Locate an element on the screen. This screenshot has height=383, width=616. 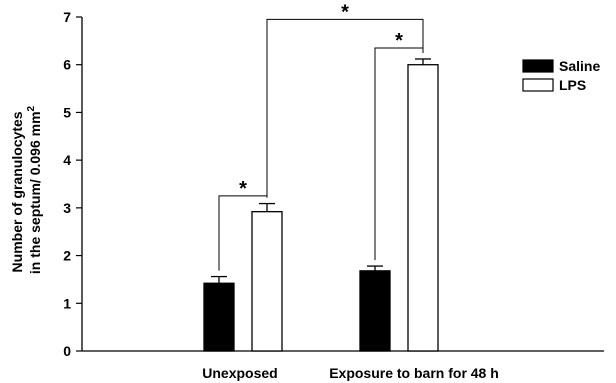
y-axis-label-line-2: in the septum/ 0.096 mm is located at coordinates (35, 192).